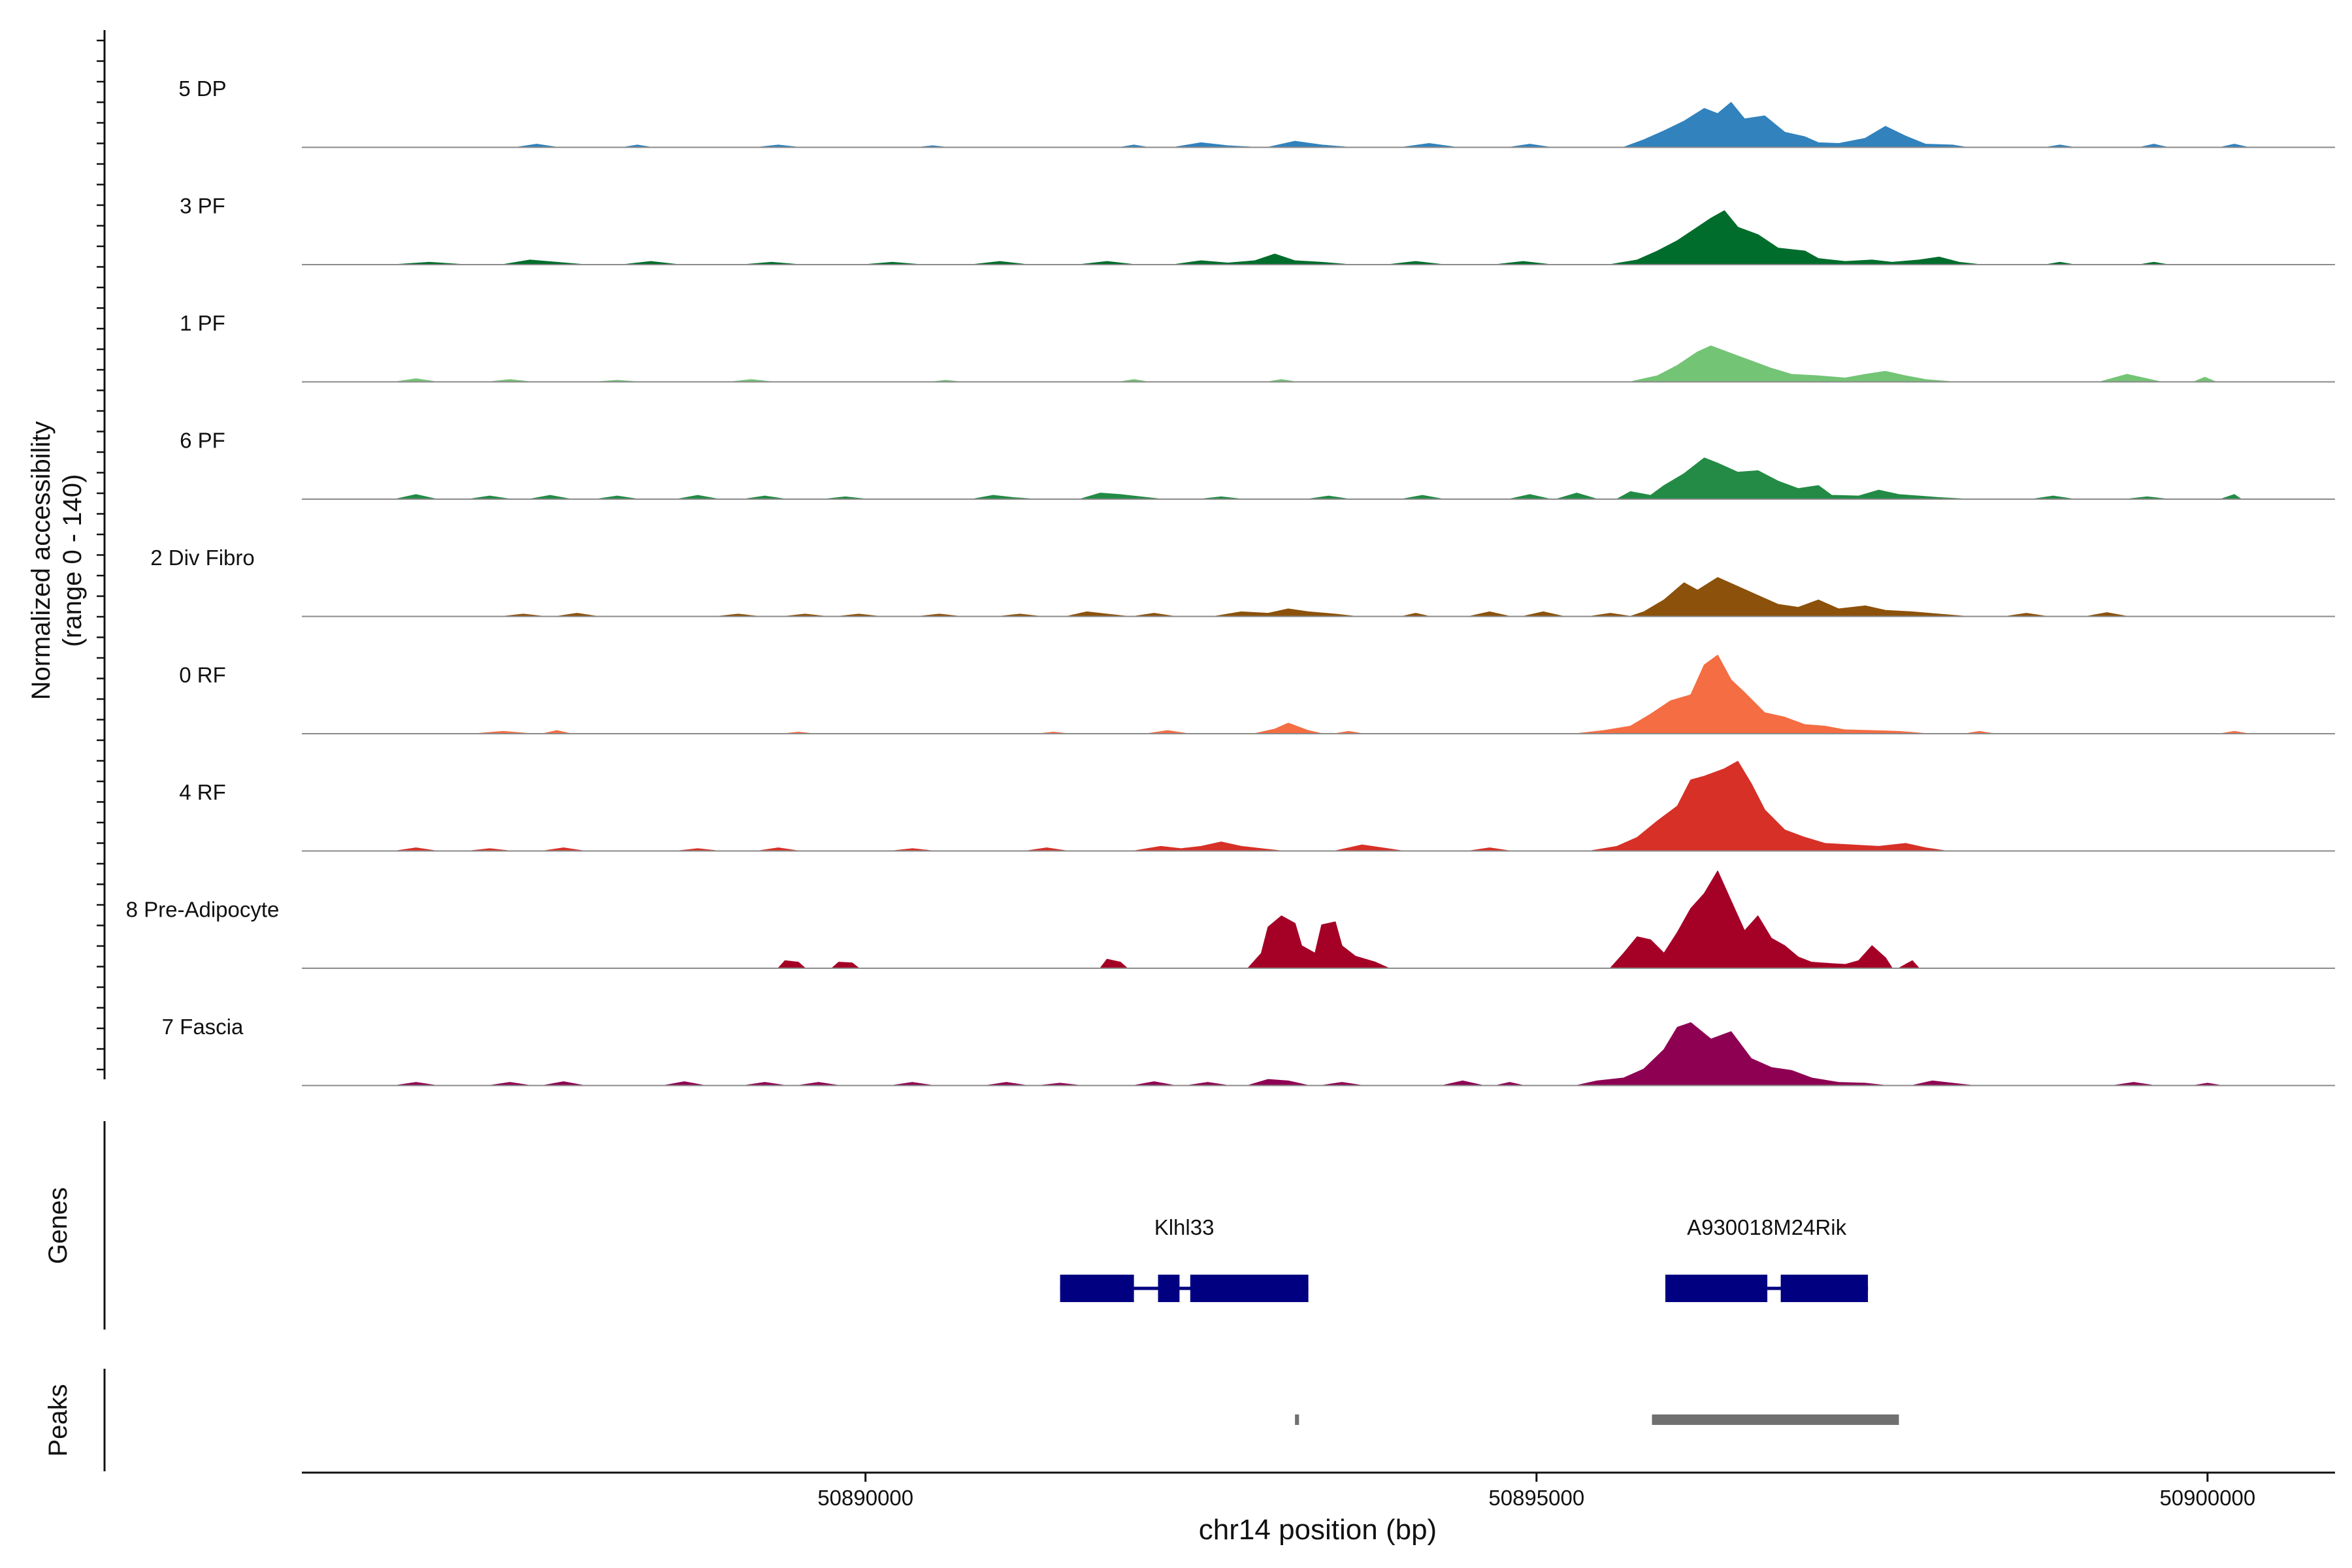 This screenshot has height=1568, width=2352. Describe the element at coordinates (1536, 1498) in the screenshot. I see `x-tick-label: 50895000` at that location.